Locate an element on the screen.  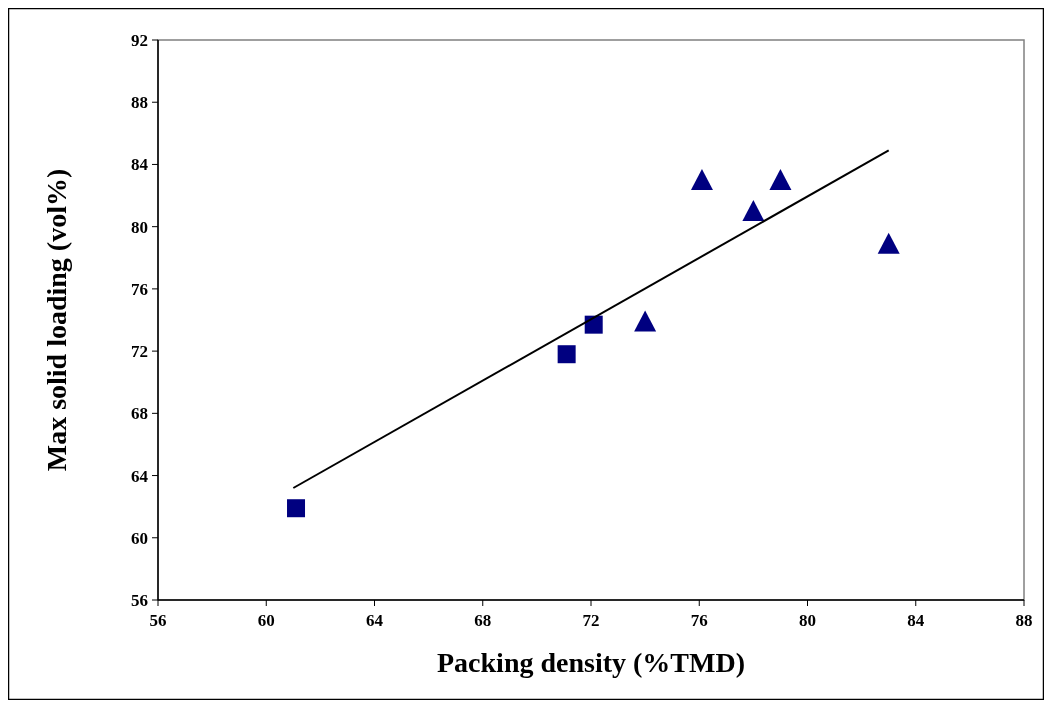
y-tick-label: 88 is located at coordinates (139, 103).